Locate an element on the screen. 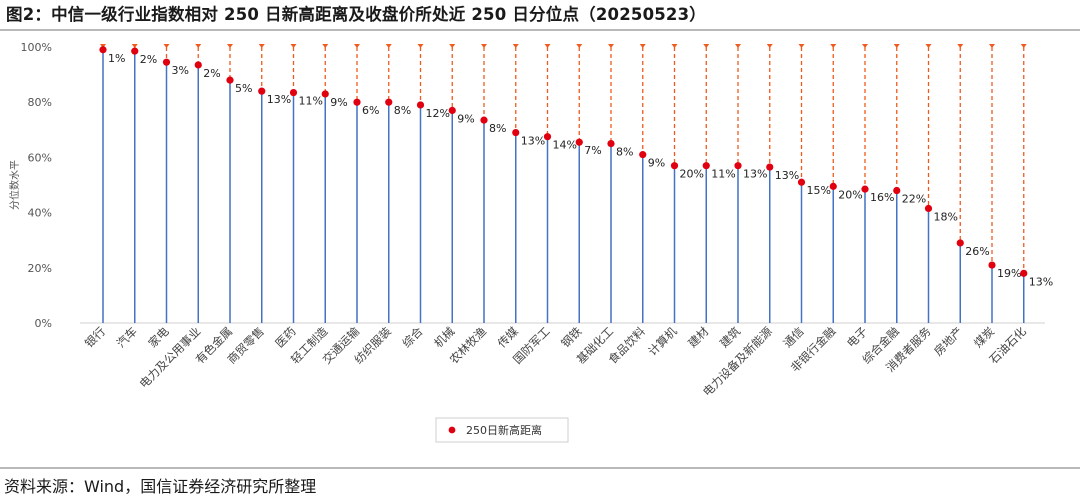 Image resolution: width=1080 pixels, height=499 pixels. top-divider is located at coordinates (540, 30).